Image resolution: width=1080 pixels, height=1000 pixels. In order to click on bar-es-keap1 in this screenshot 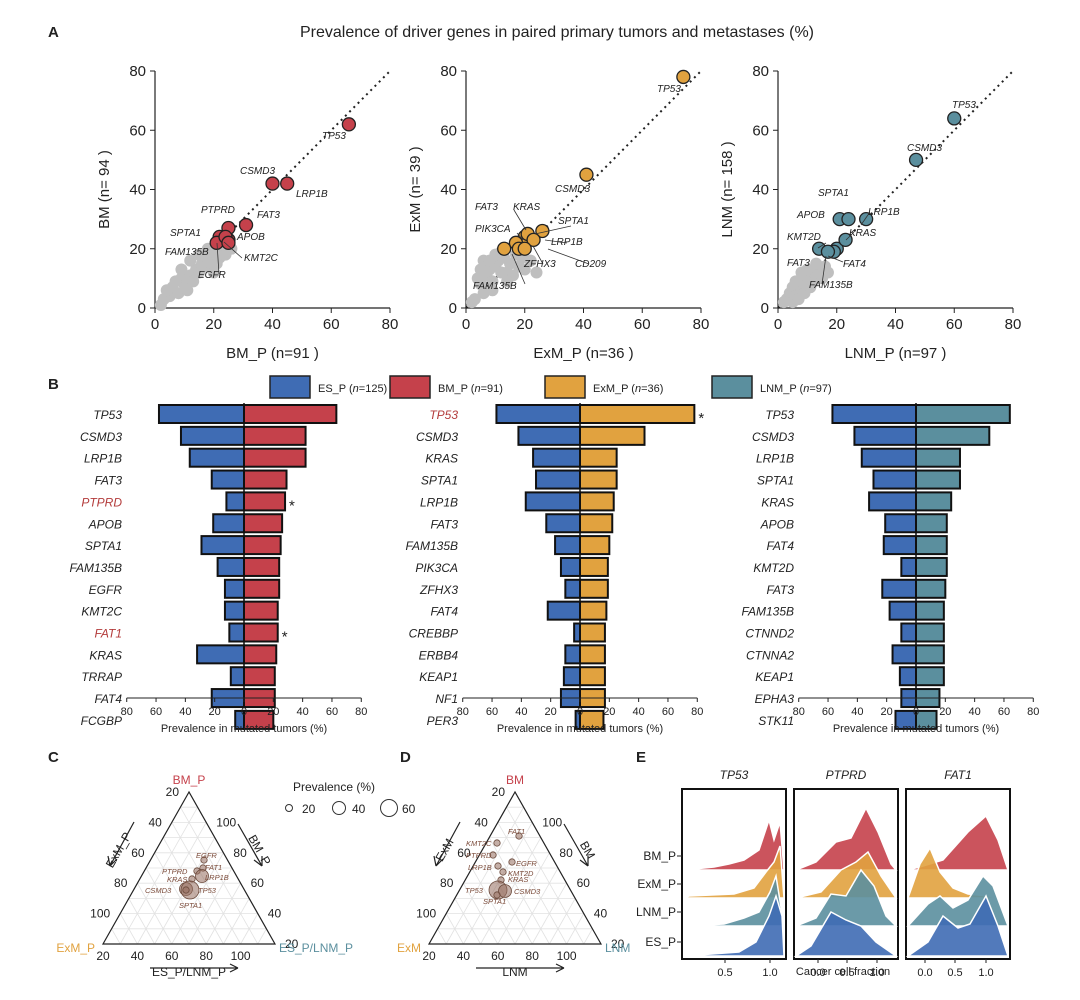, I will do `click(572, 676)`.